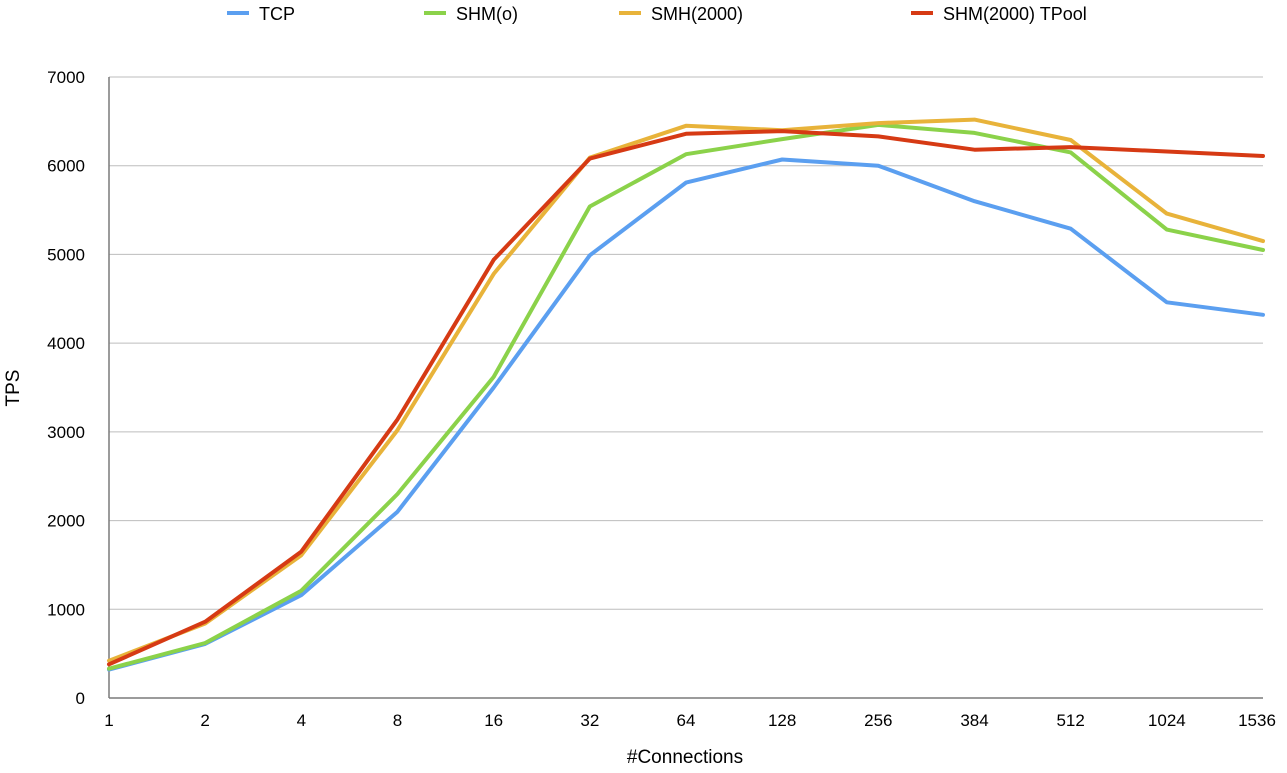 The image size is (1287, 773). I want to click on legend-label: SMH(2000), so click(697, 14).